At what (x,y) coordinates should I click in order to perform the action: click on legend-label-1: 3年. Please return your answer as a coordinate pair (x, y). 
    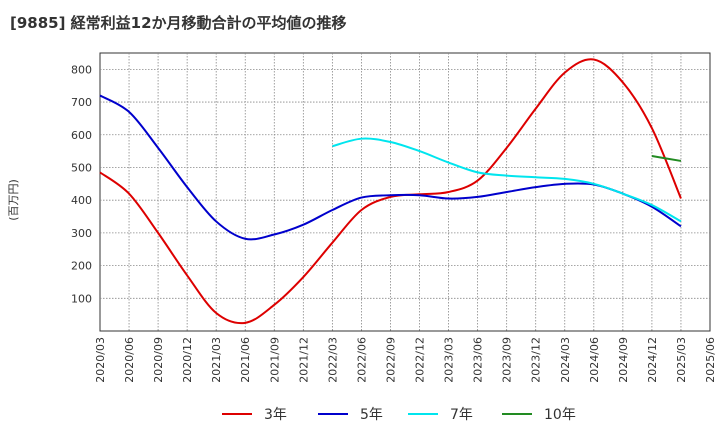
    Looking at the image, I should click on (275, 415).